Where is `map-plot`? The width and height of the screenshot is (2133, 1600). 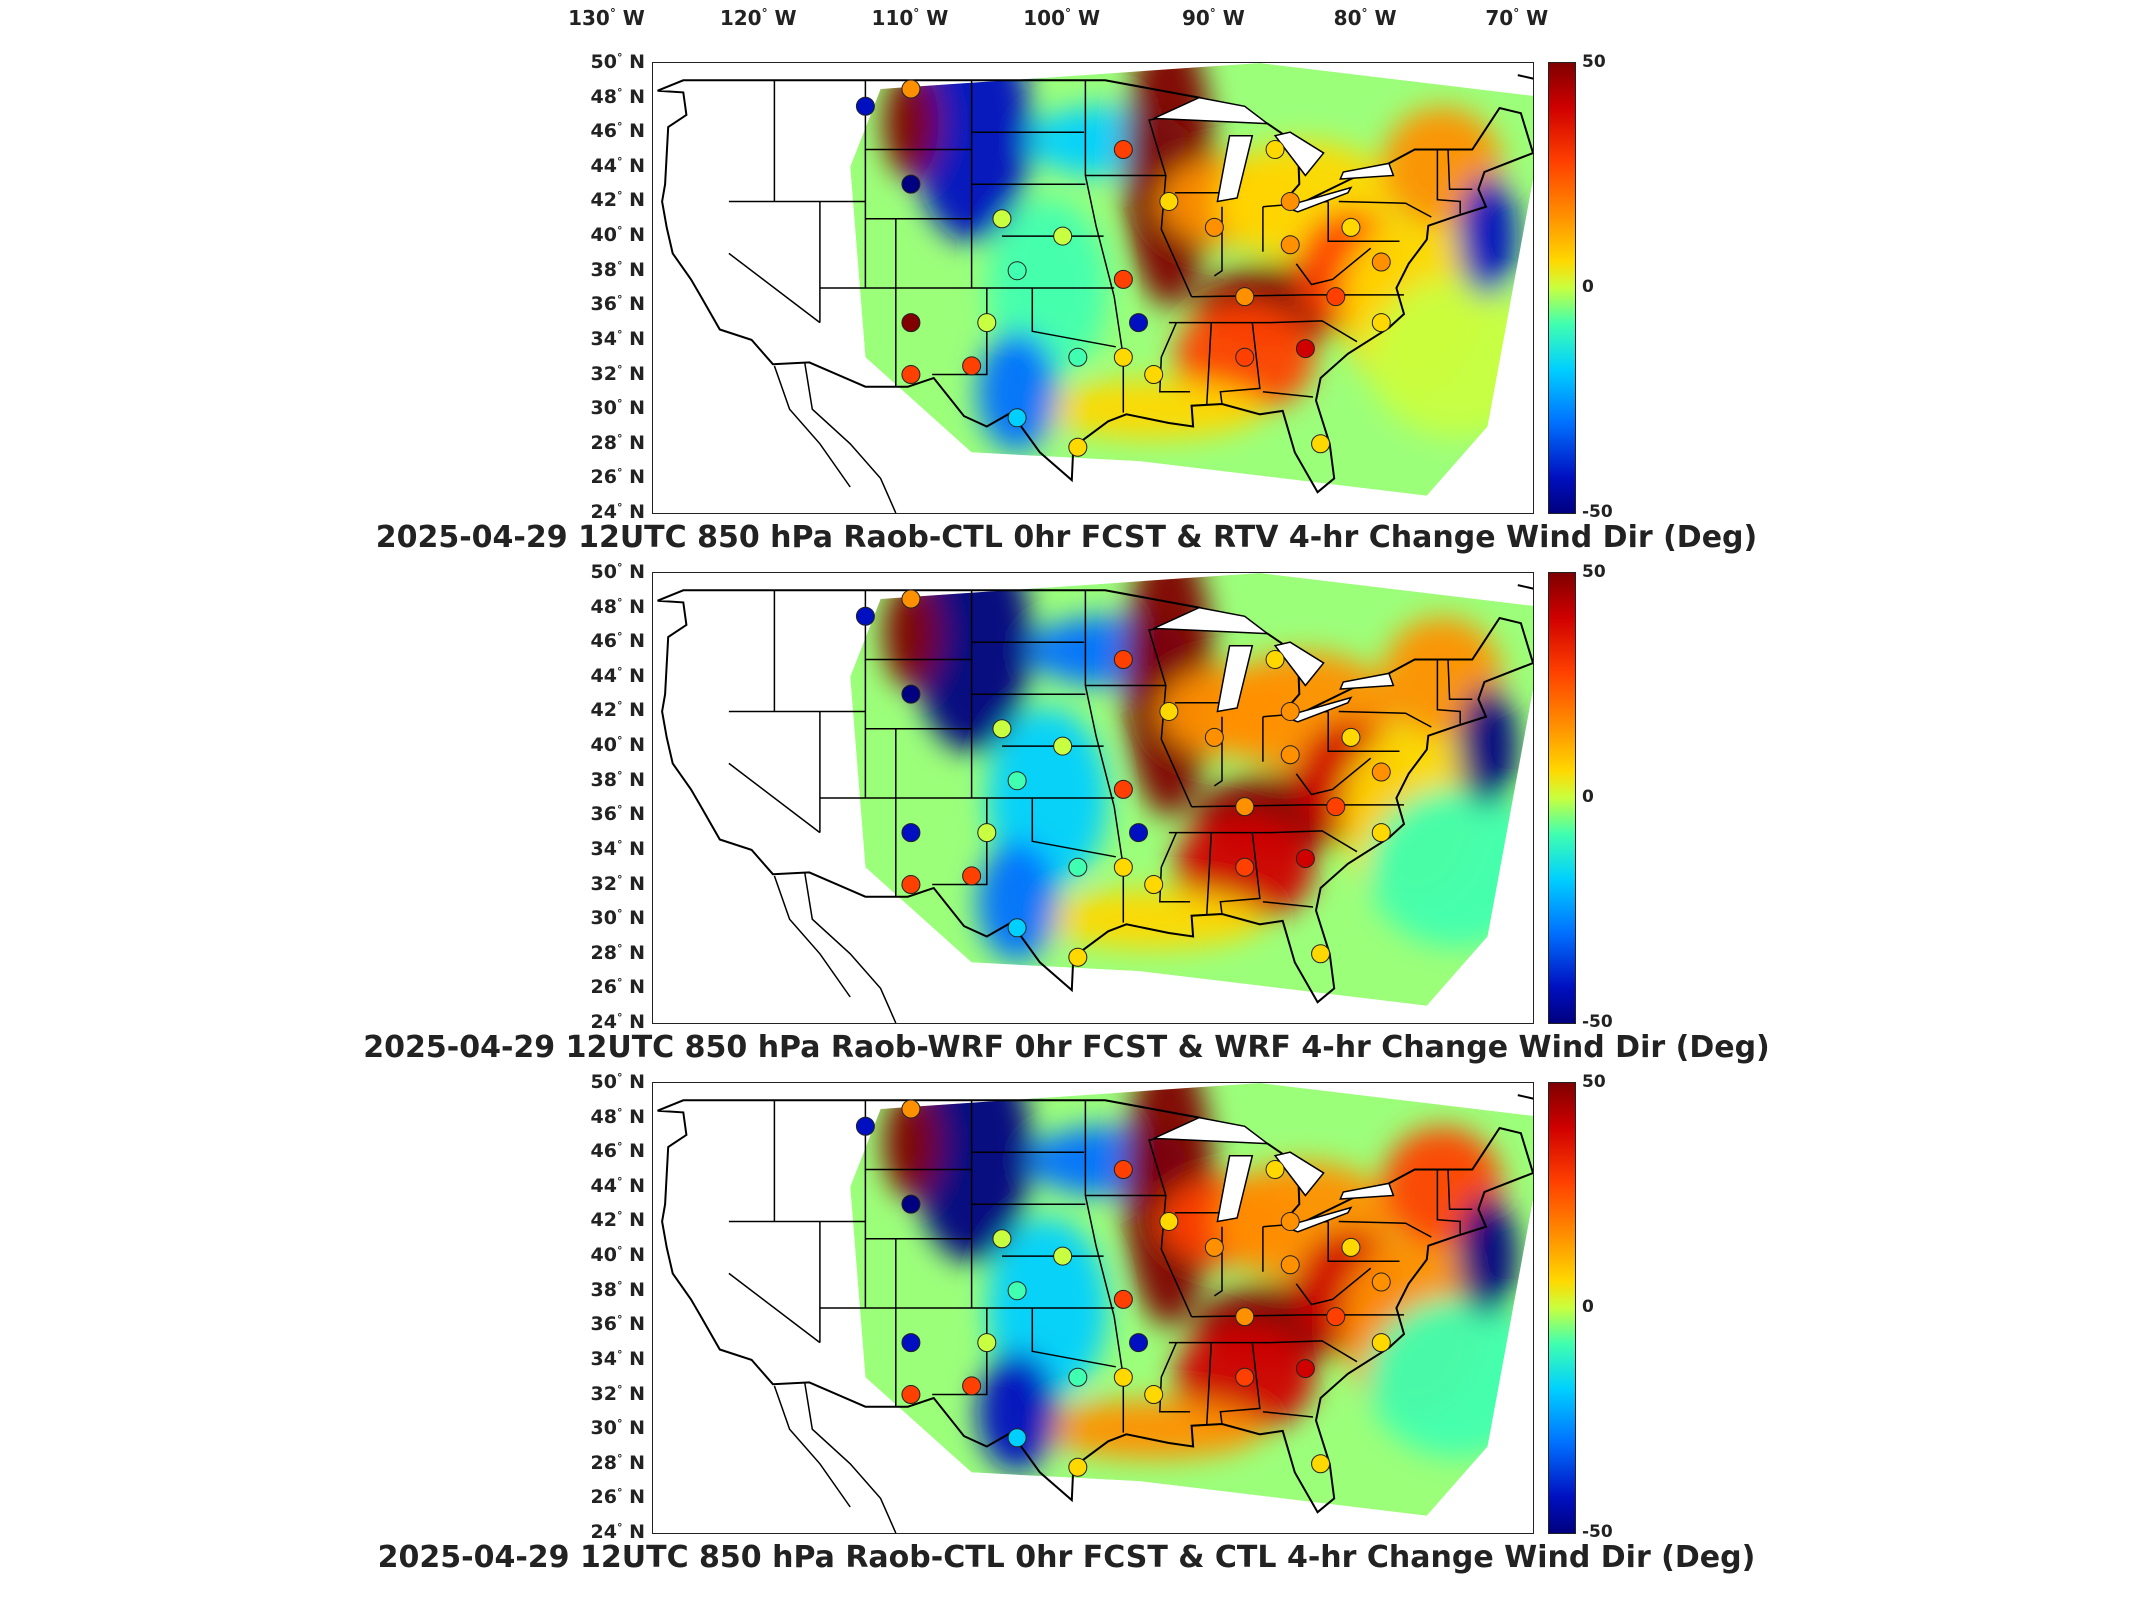 map-plot is located at coordinates (1093, 1308).